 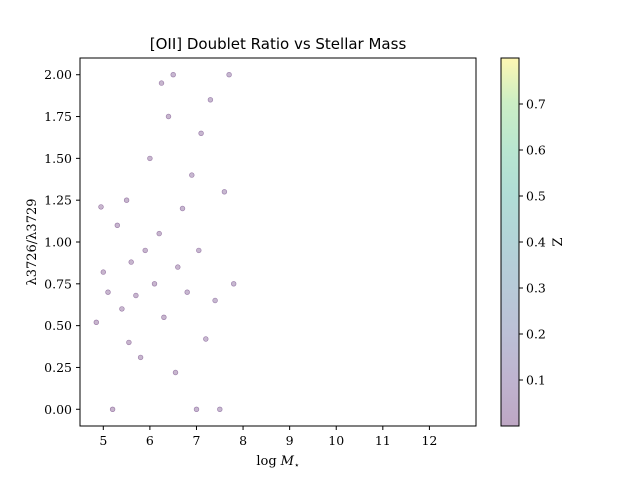 What do you see at coordinates (196, 440) in the screenshot?
I see `x-tick-label: 7` at bounding box center [196, 440].